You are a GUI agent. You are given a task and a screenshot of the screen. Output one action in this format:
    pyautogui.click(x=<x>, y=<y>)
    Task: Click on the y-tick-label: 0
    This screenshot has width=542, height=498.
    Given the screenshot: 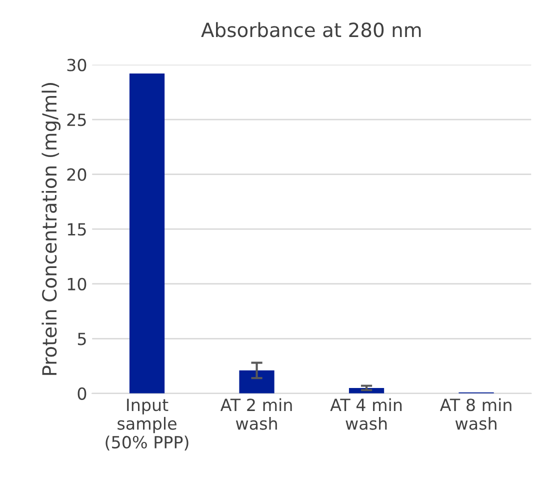 What is the action you would take?
    pyautogui.click(x=82, y=393)
    